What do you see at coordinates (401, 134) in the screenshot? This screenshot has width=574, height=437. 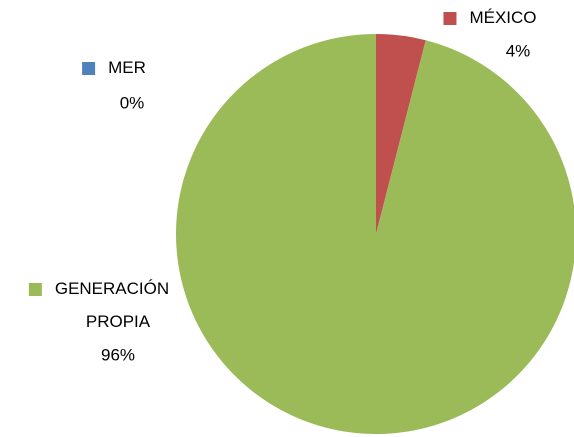 I see `pie-slice` at bounding box center [401, 134].